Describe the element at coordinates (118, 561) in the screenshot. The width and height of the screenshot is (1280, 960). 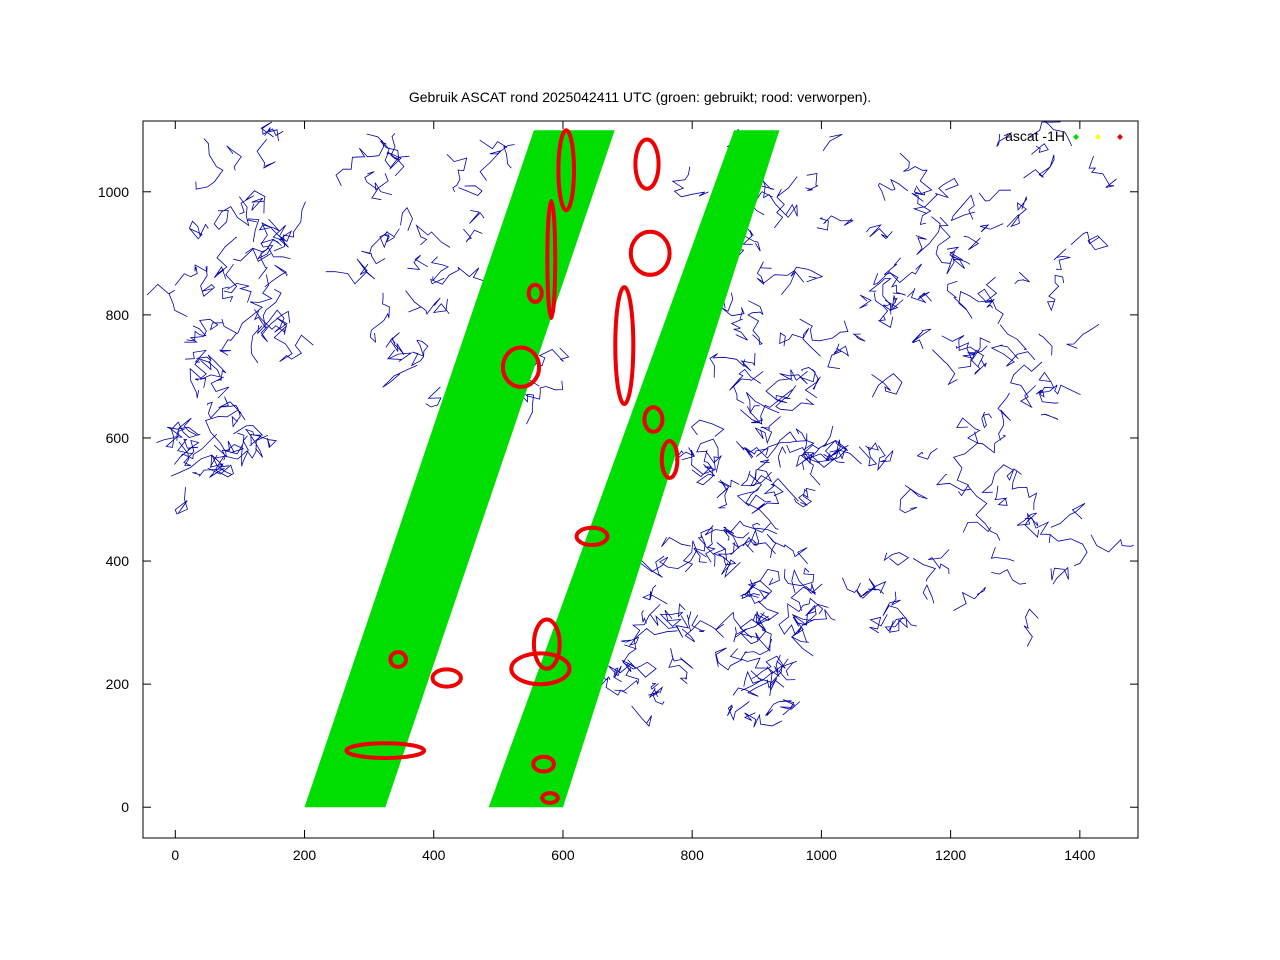
I see `y-tick-label: 400` at that location.